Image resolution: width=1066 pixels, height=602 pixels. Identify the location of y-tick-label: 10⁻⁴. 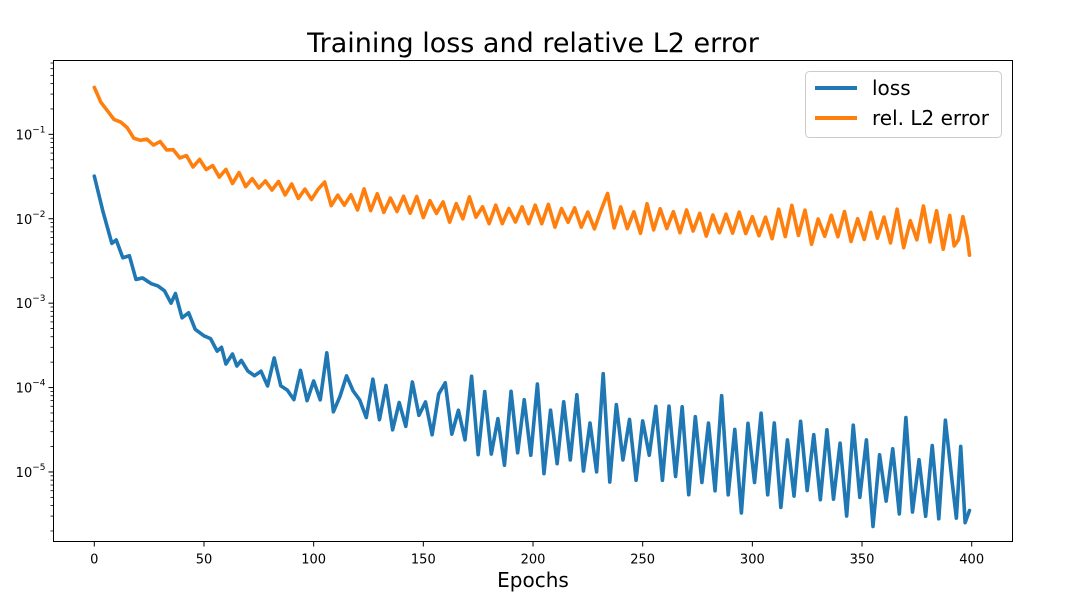
(31, 388).